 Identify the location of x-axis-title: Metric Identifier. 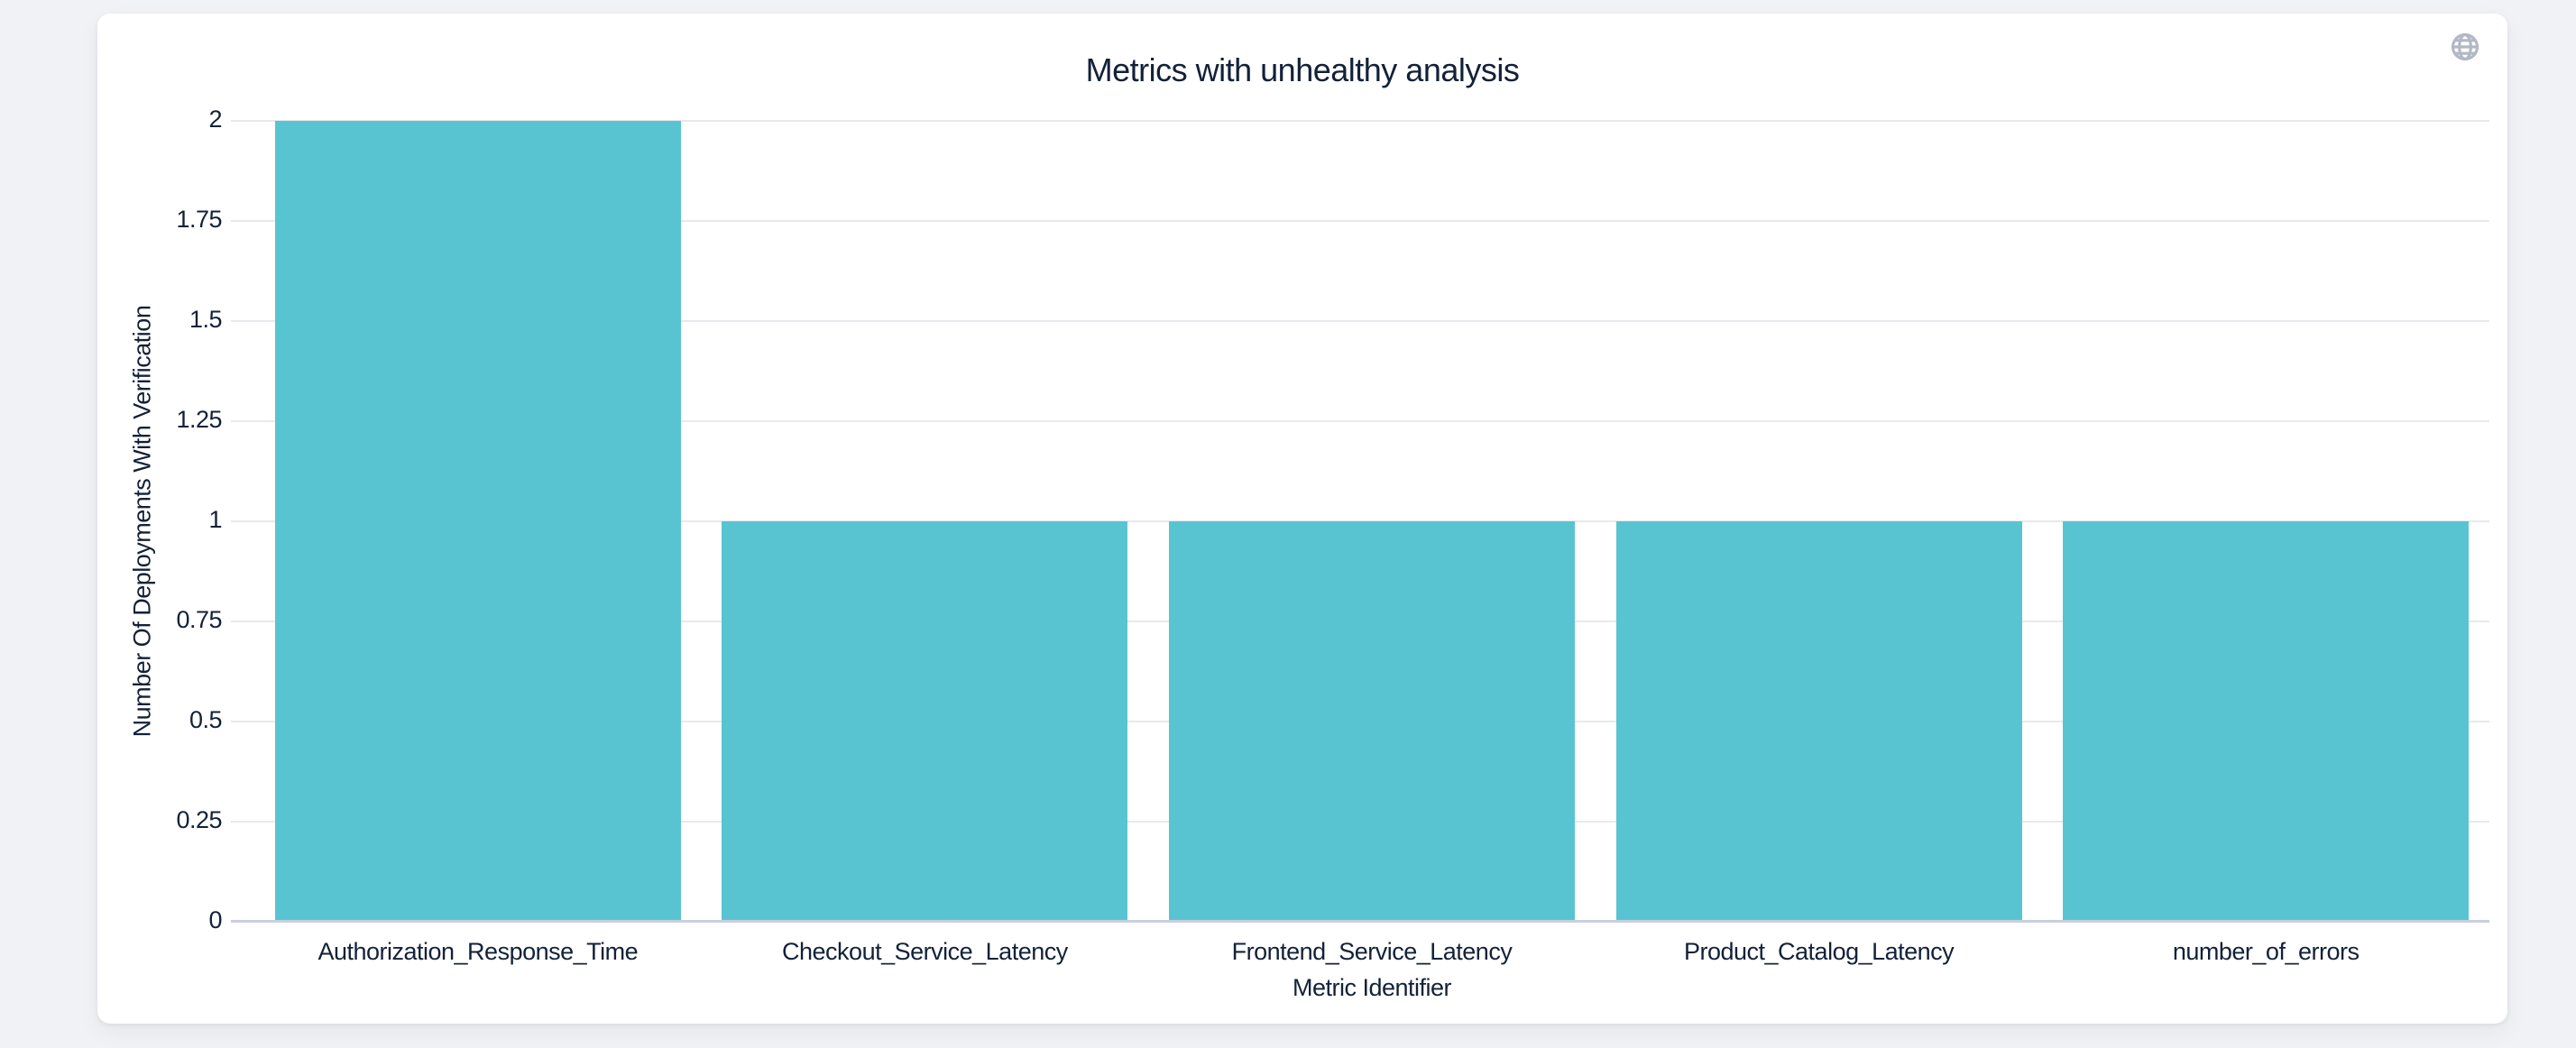
(1372, 988).